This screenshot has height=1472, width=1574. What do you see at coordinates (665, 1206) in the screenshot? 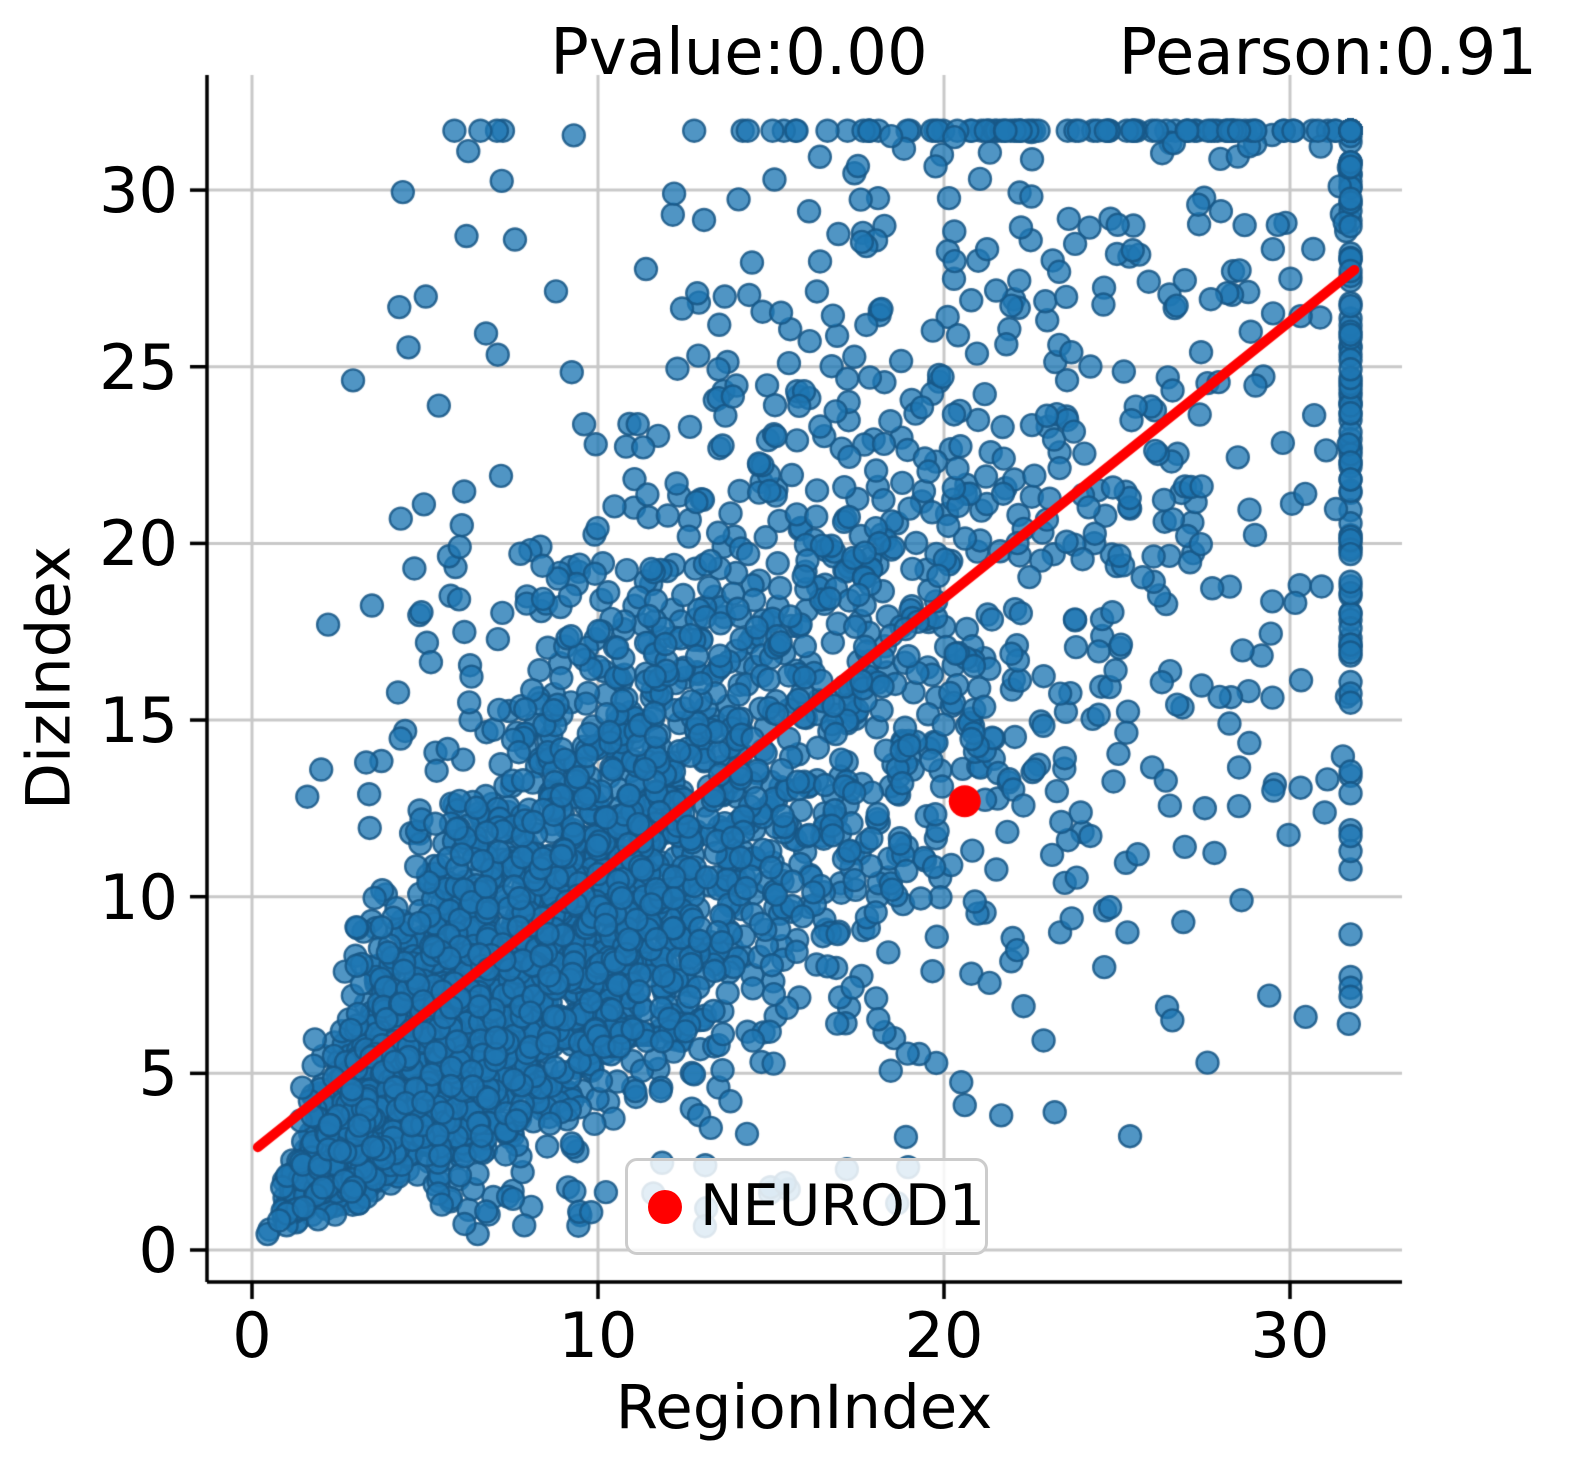
I see `legend-marker-neurod1-icon` at bounding box center [665, 1206].